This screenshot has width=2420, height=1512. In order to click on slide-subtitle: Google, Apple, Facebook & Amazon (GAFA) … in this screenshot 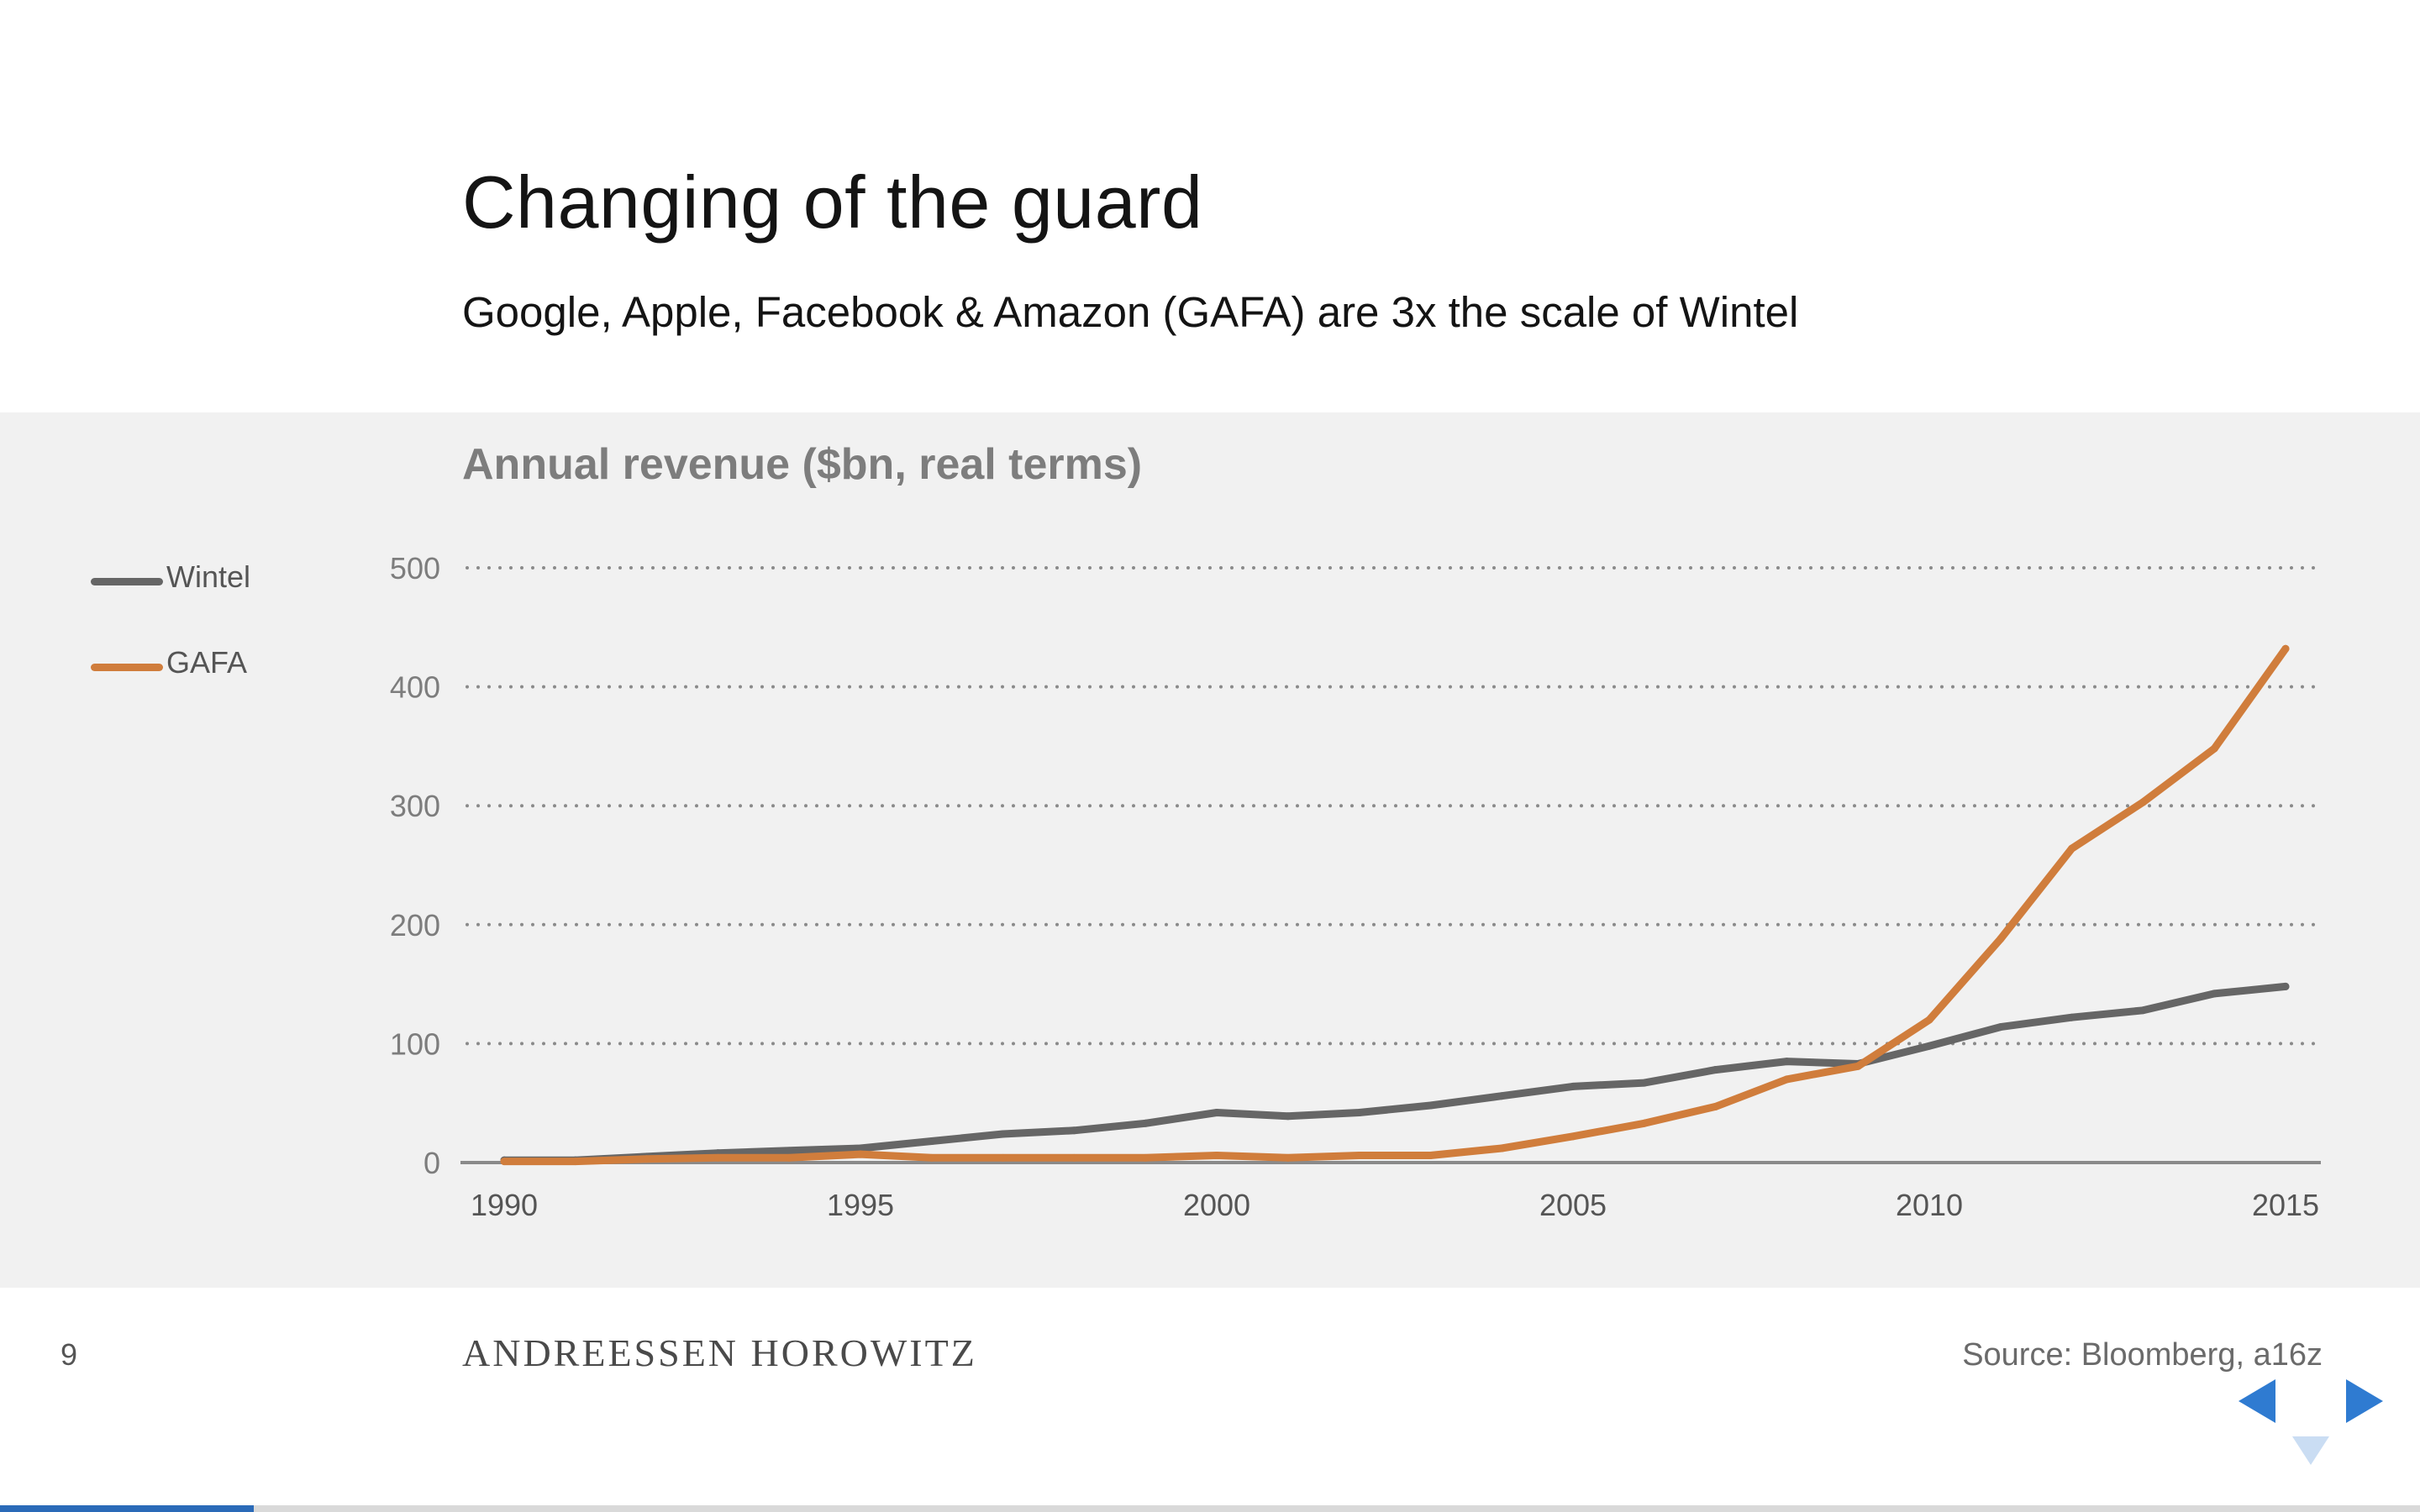, I will do `click(1131, 312)`.